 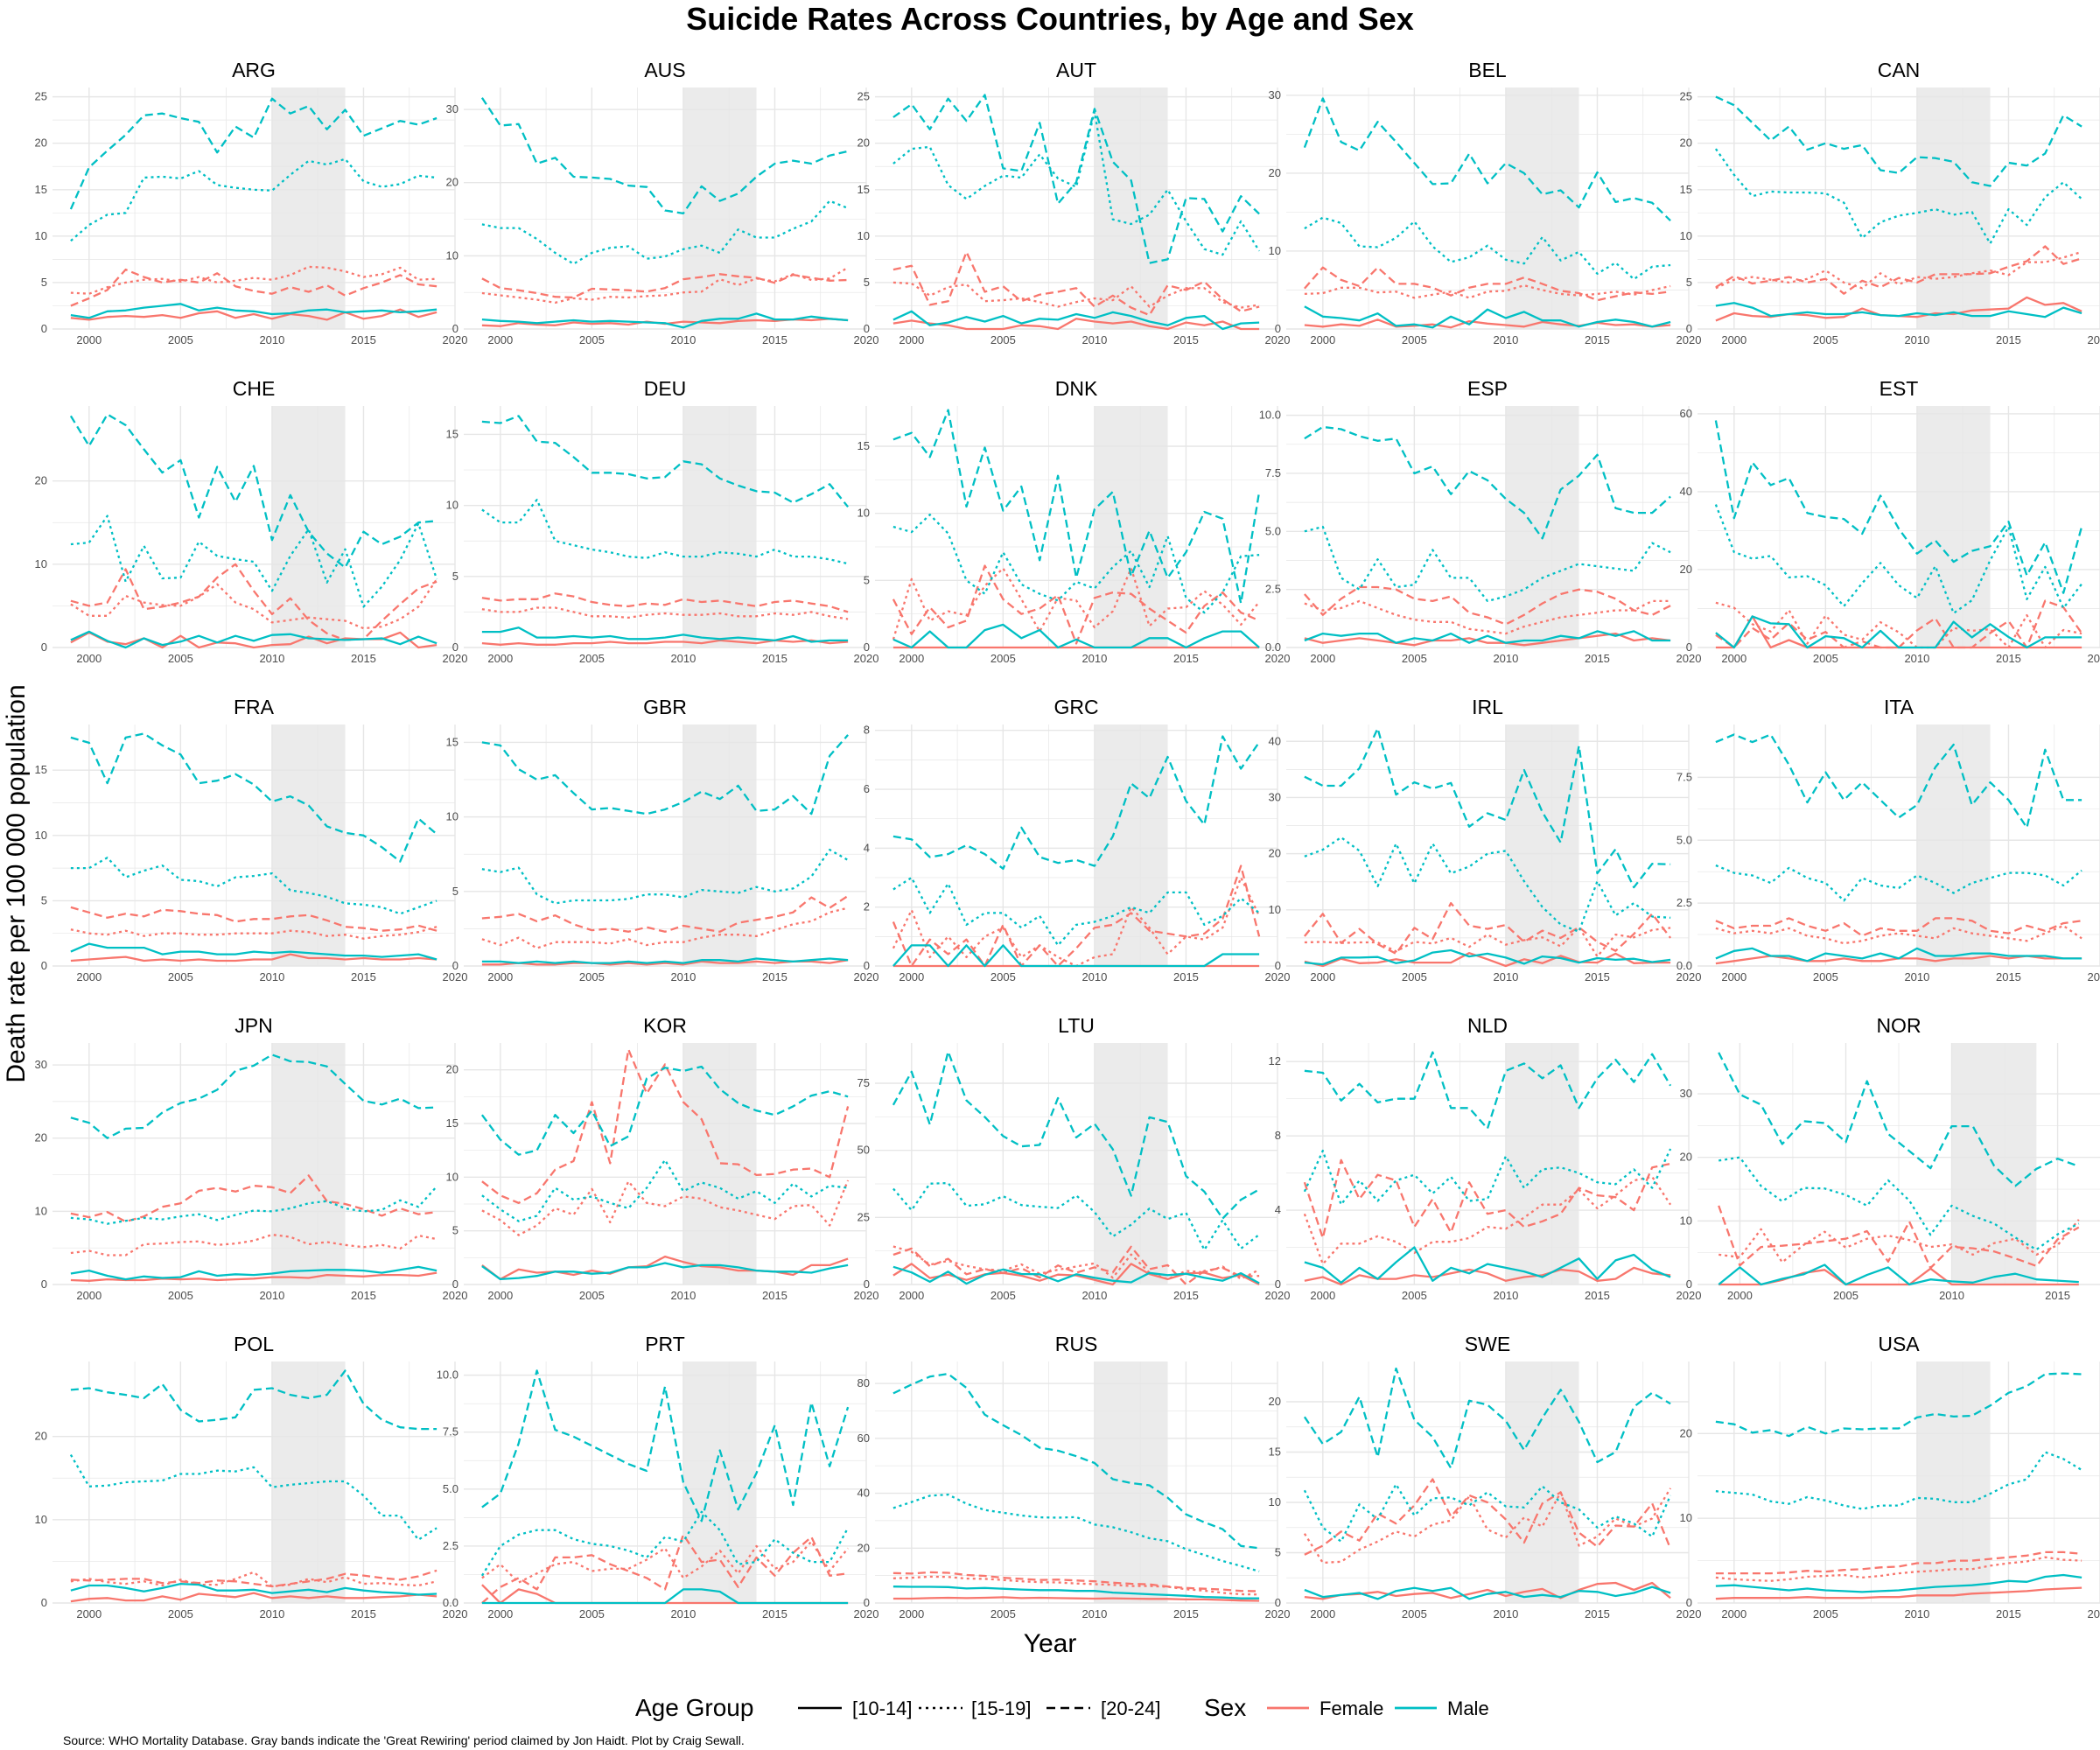 I want to click on series-female-20-24-ita, so click(x=1898, y=927).